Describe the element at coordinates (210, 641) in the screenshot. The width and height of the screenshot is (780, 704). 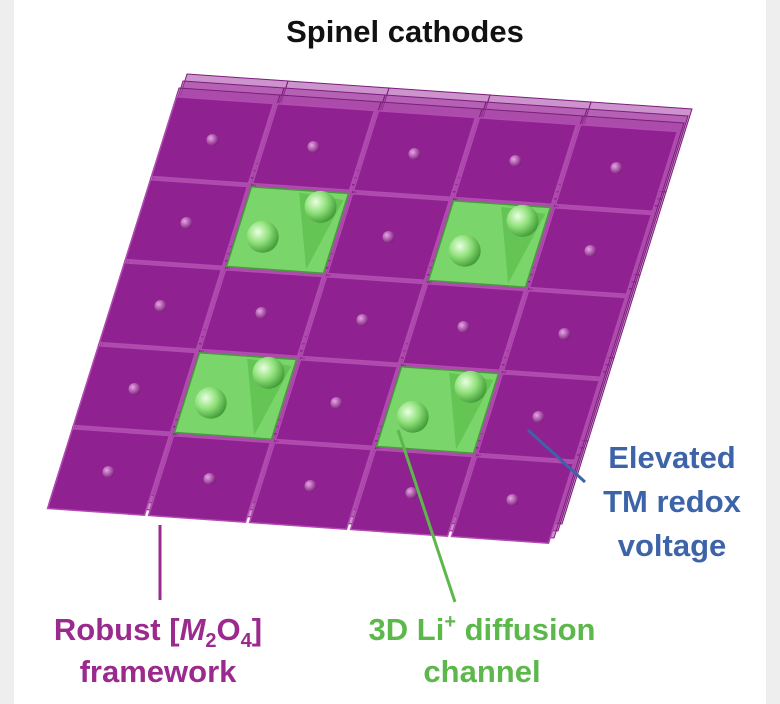
I see `label-sub: 2` at that location.